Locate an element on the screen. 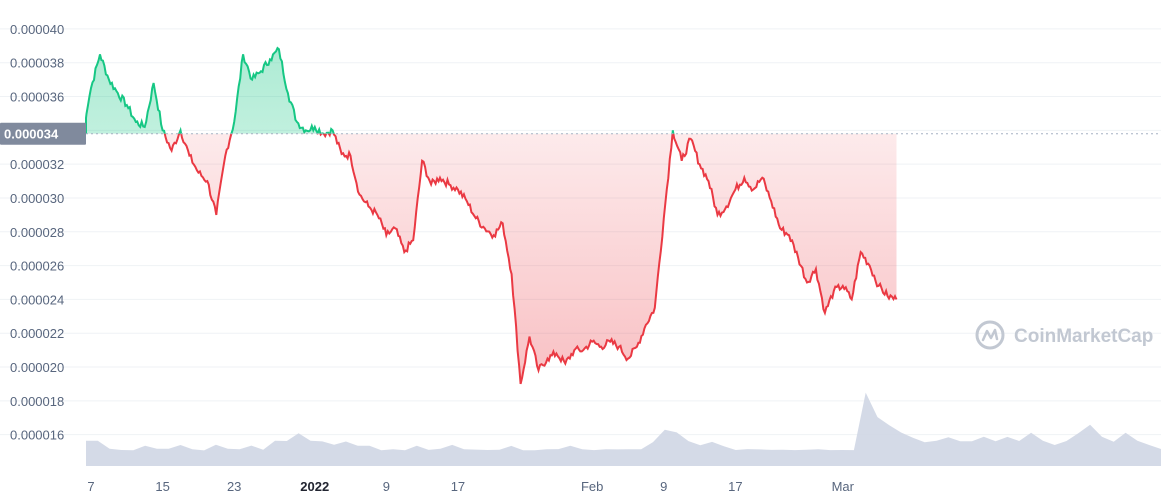 Image resolution: width=1161 pixels, height=500 pixels. y-tick-label: 0.000026 is located at coordinates (37, 266).